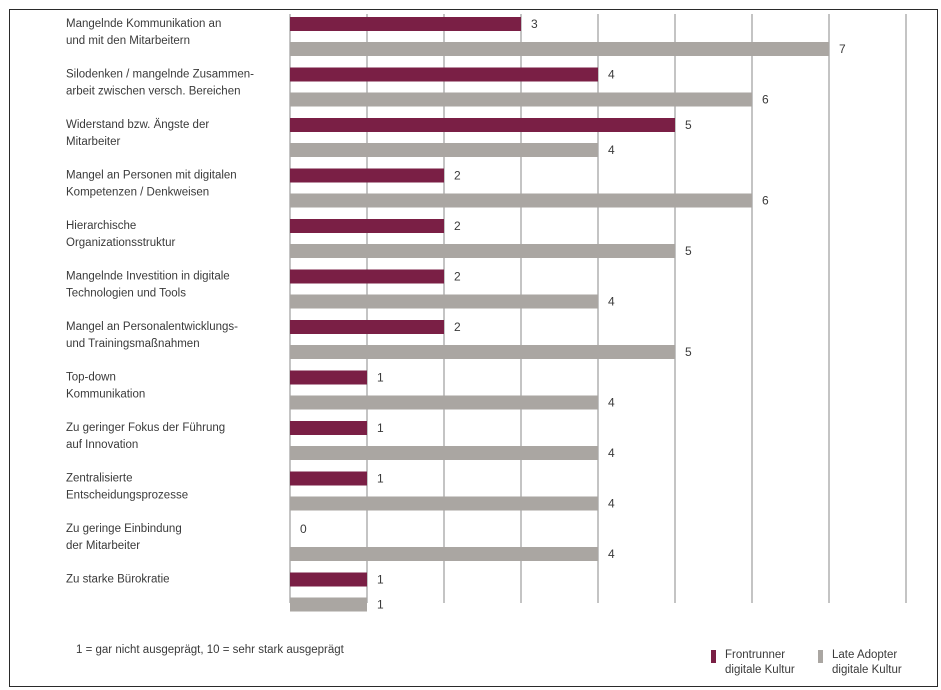  Describe the element at coordinates (120, 234) in the screenshot. I see `category-label-4: Hierarchische Organizationsstruktur` at that location.